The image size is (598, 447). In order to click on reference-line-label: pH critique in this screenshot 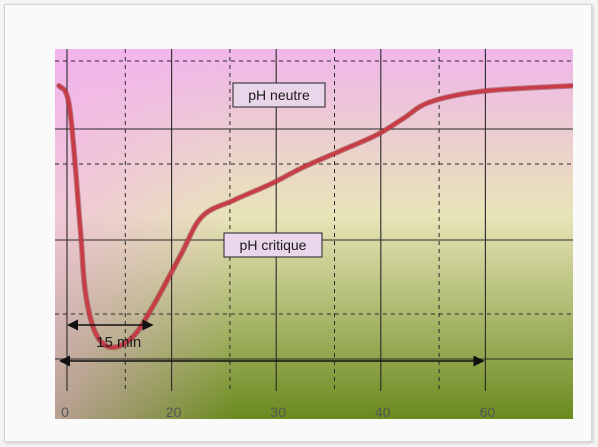, I will do `click(273, 245)`.